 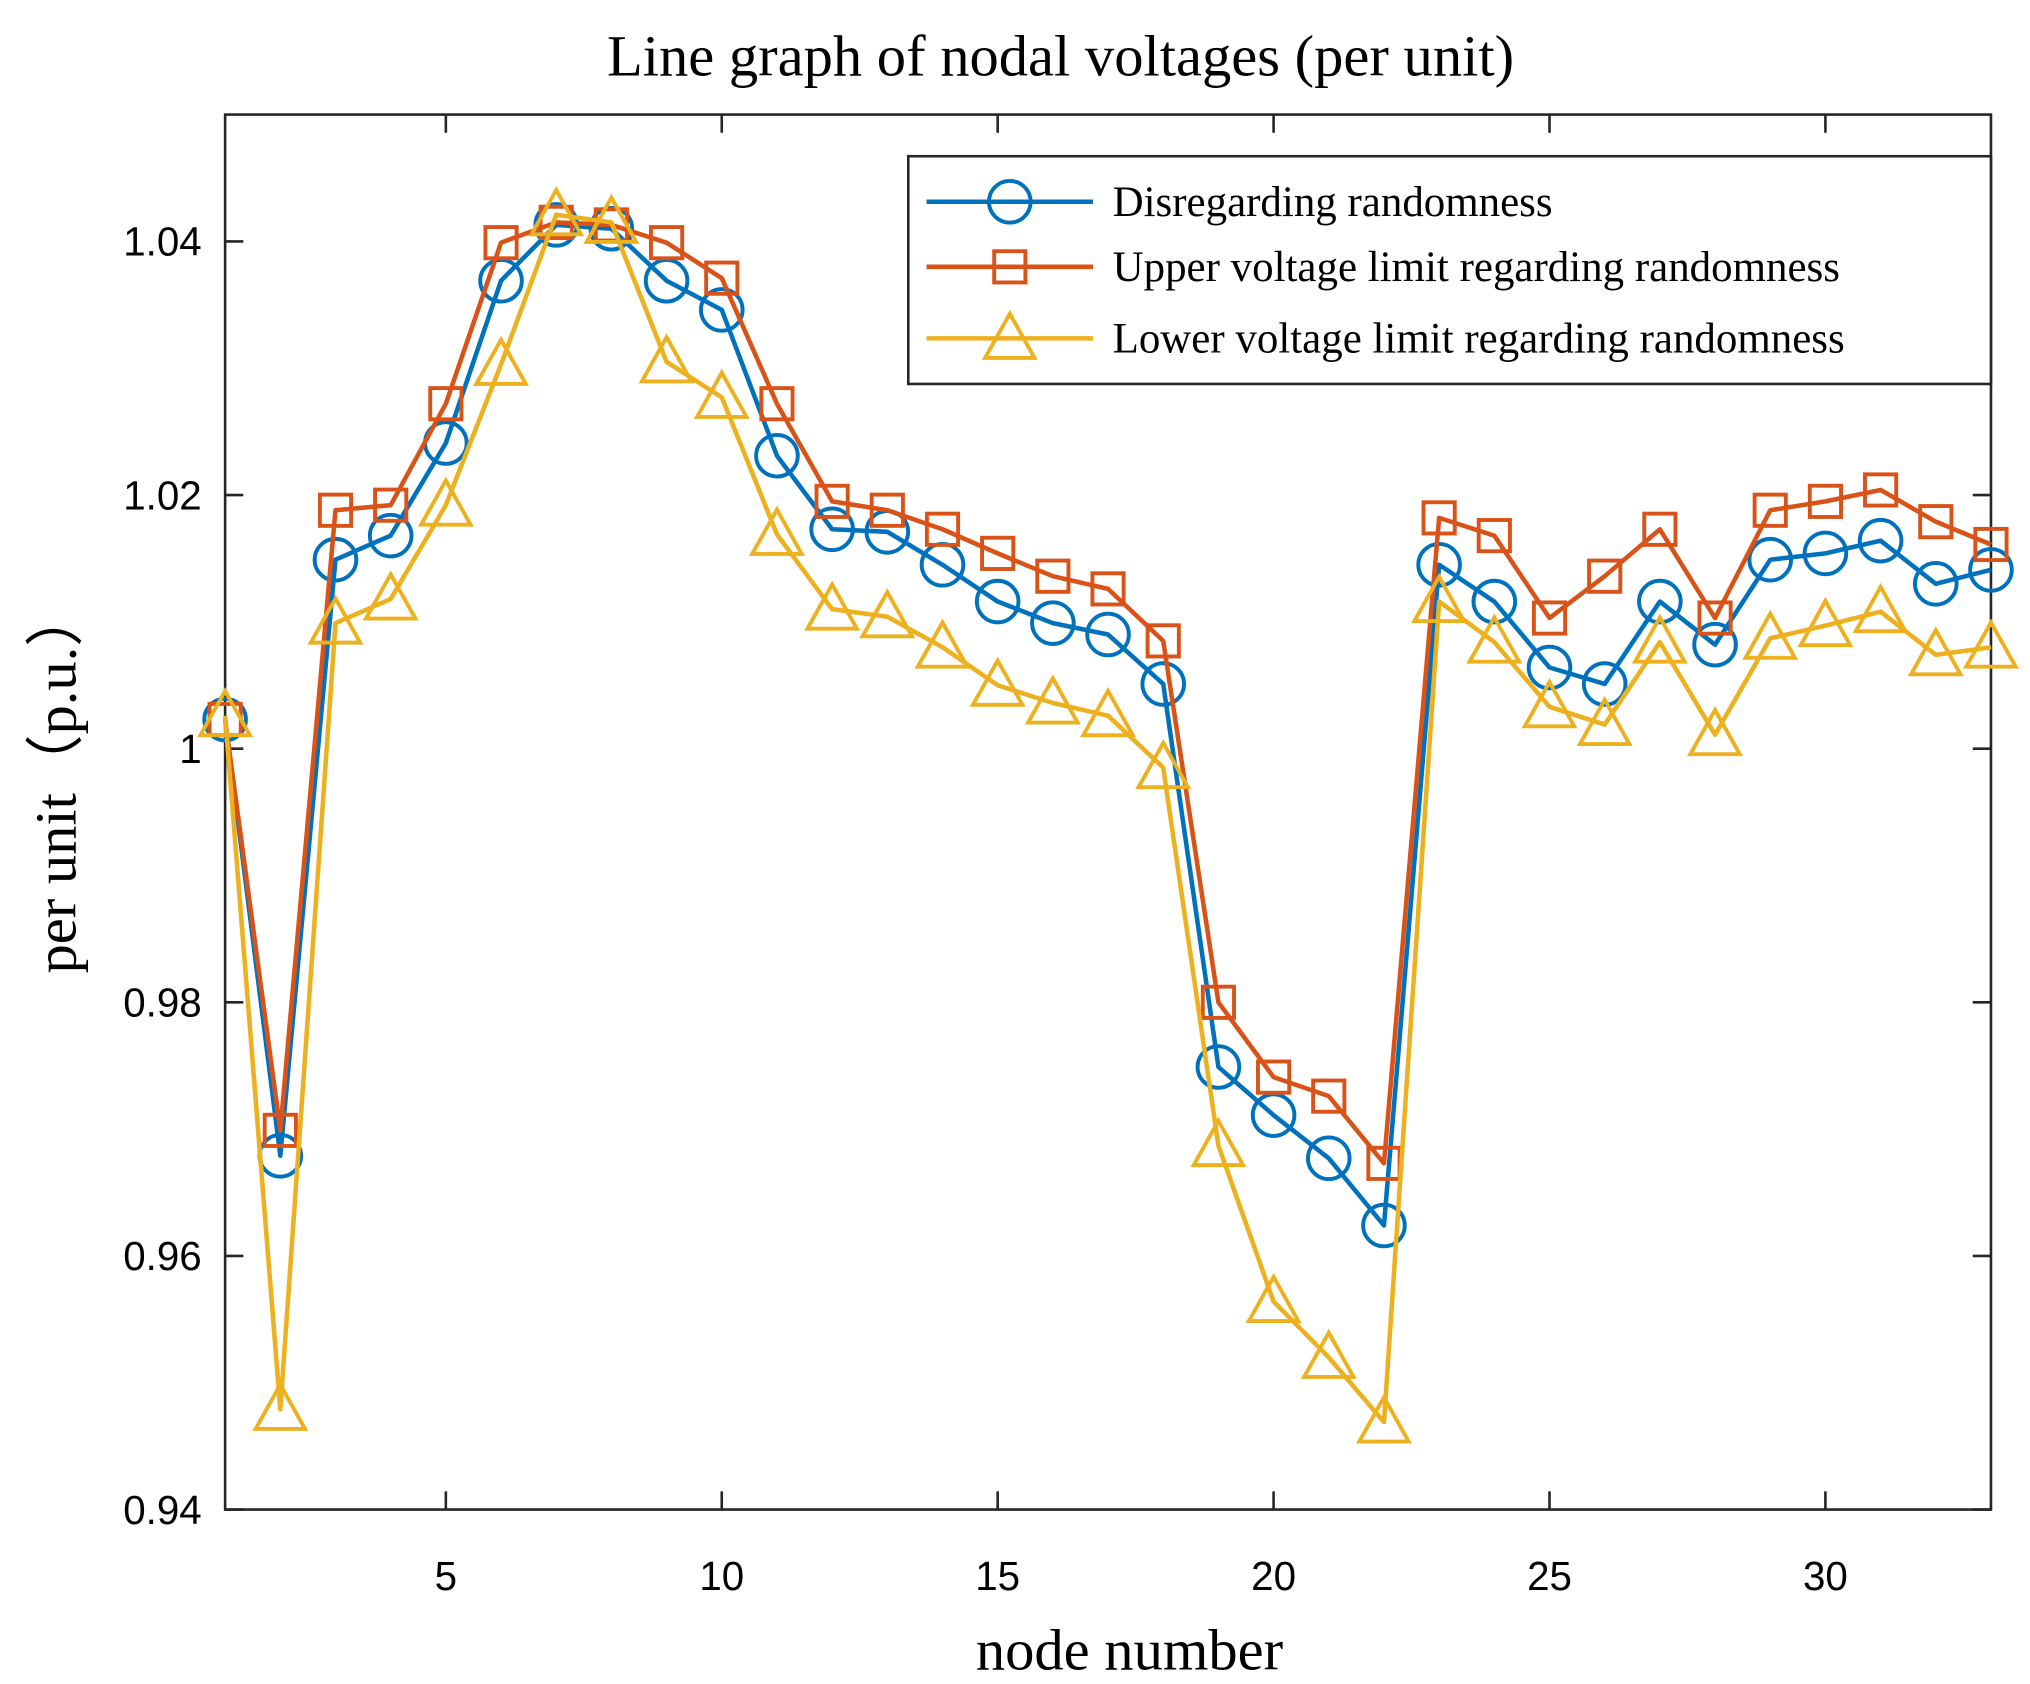 What do you see at coordinates (162, 495) in the screenshot?
I see `y-tick-label: 1.02` at bounding box center [162, 495].